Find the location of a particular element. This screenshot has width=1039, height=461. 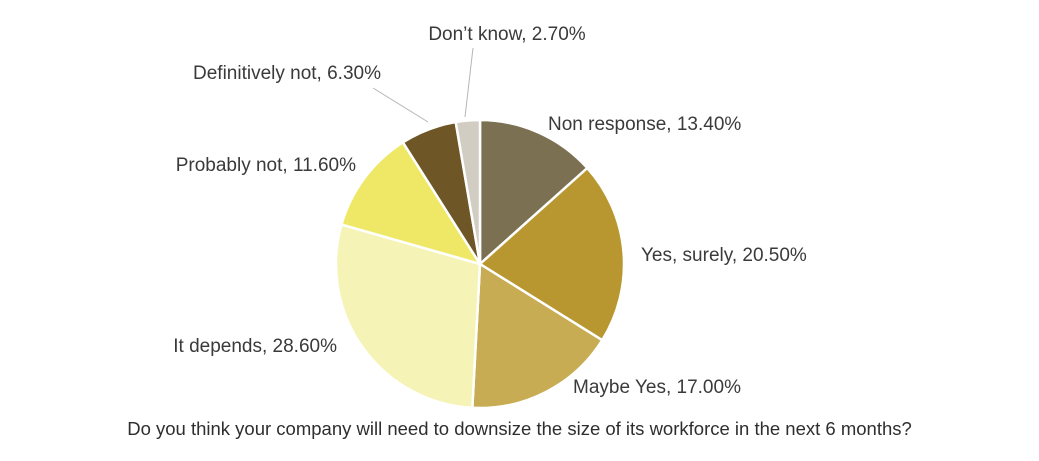

leader-lines is located at coordinates (423, 85).